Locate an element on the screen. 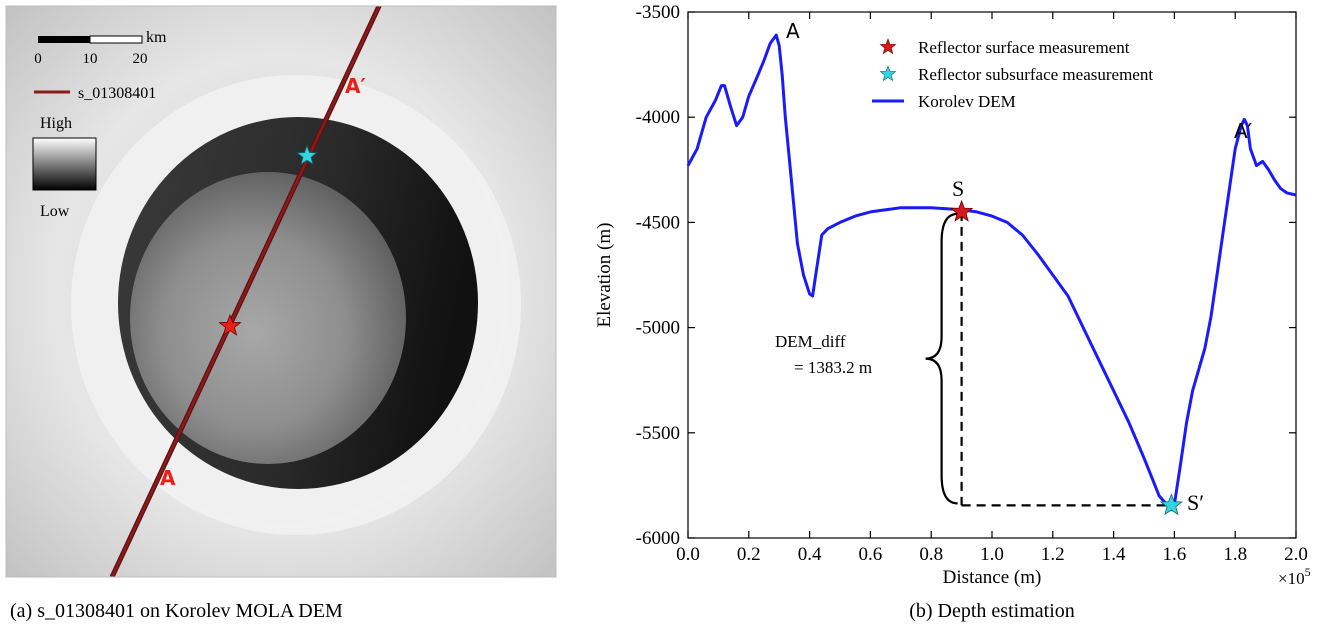 This screenshot has width=1331, height=635. x-tick-label: 1.4 is located at coordinates (1114, 554).